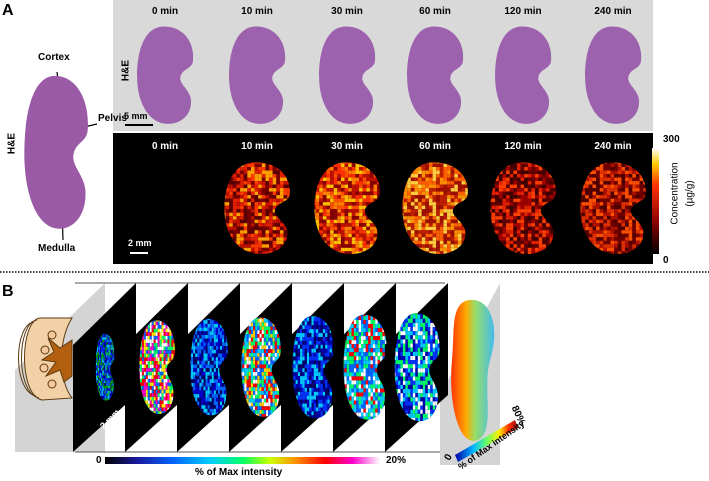 The image size is (709, 481). I want to click on he-scale-label: 5 mm, so click(136, 116).